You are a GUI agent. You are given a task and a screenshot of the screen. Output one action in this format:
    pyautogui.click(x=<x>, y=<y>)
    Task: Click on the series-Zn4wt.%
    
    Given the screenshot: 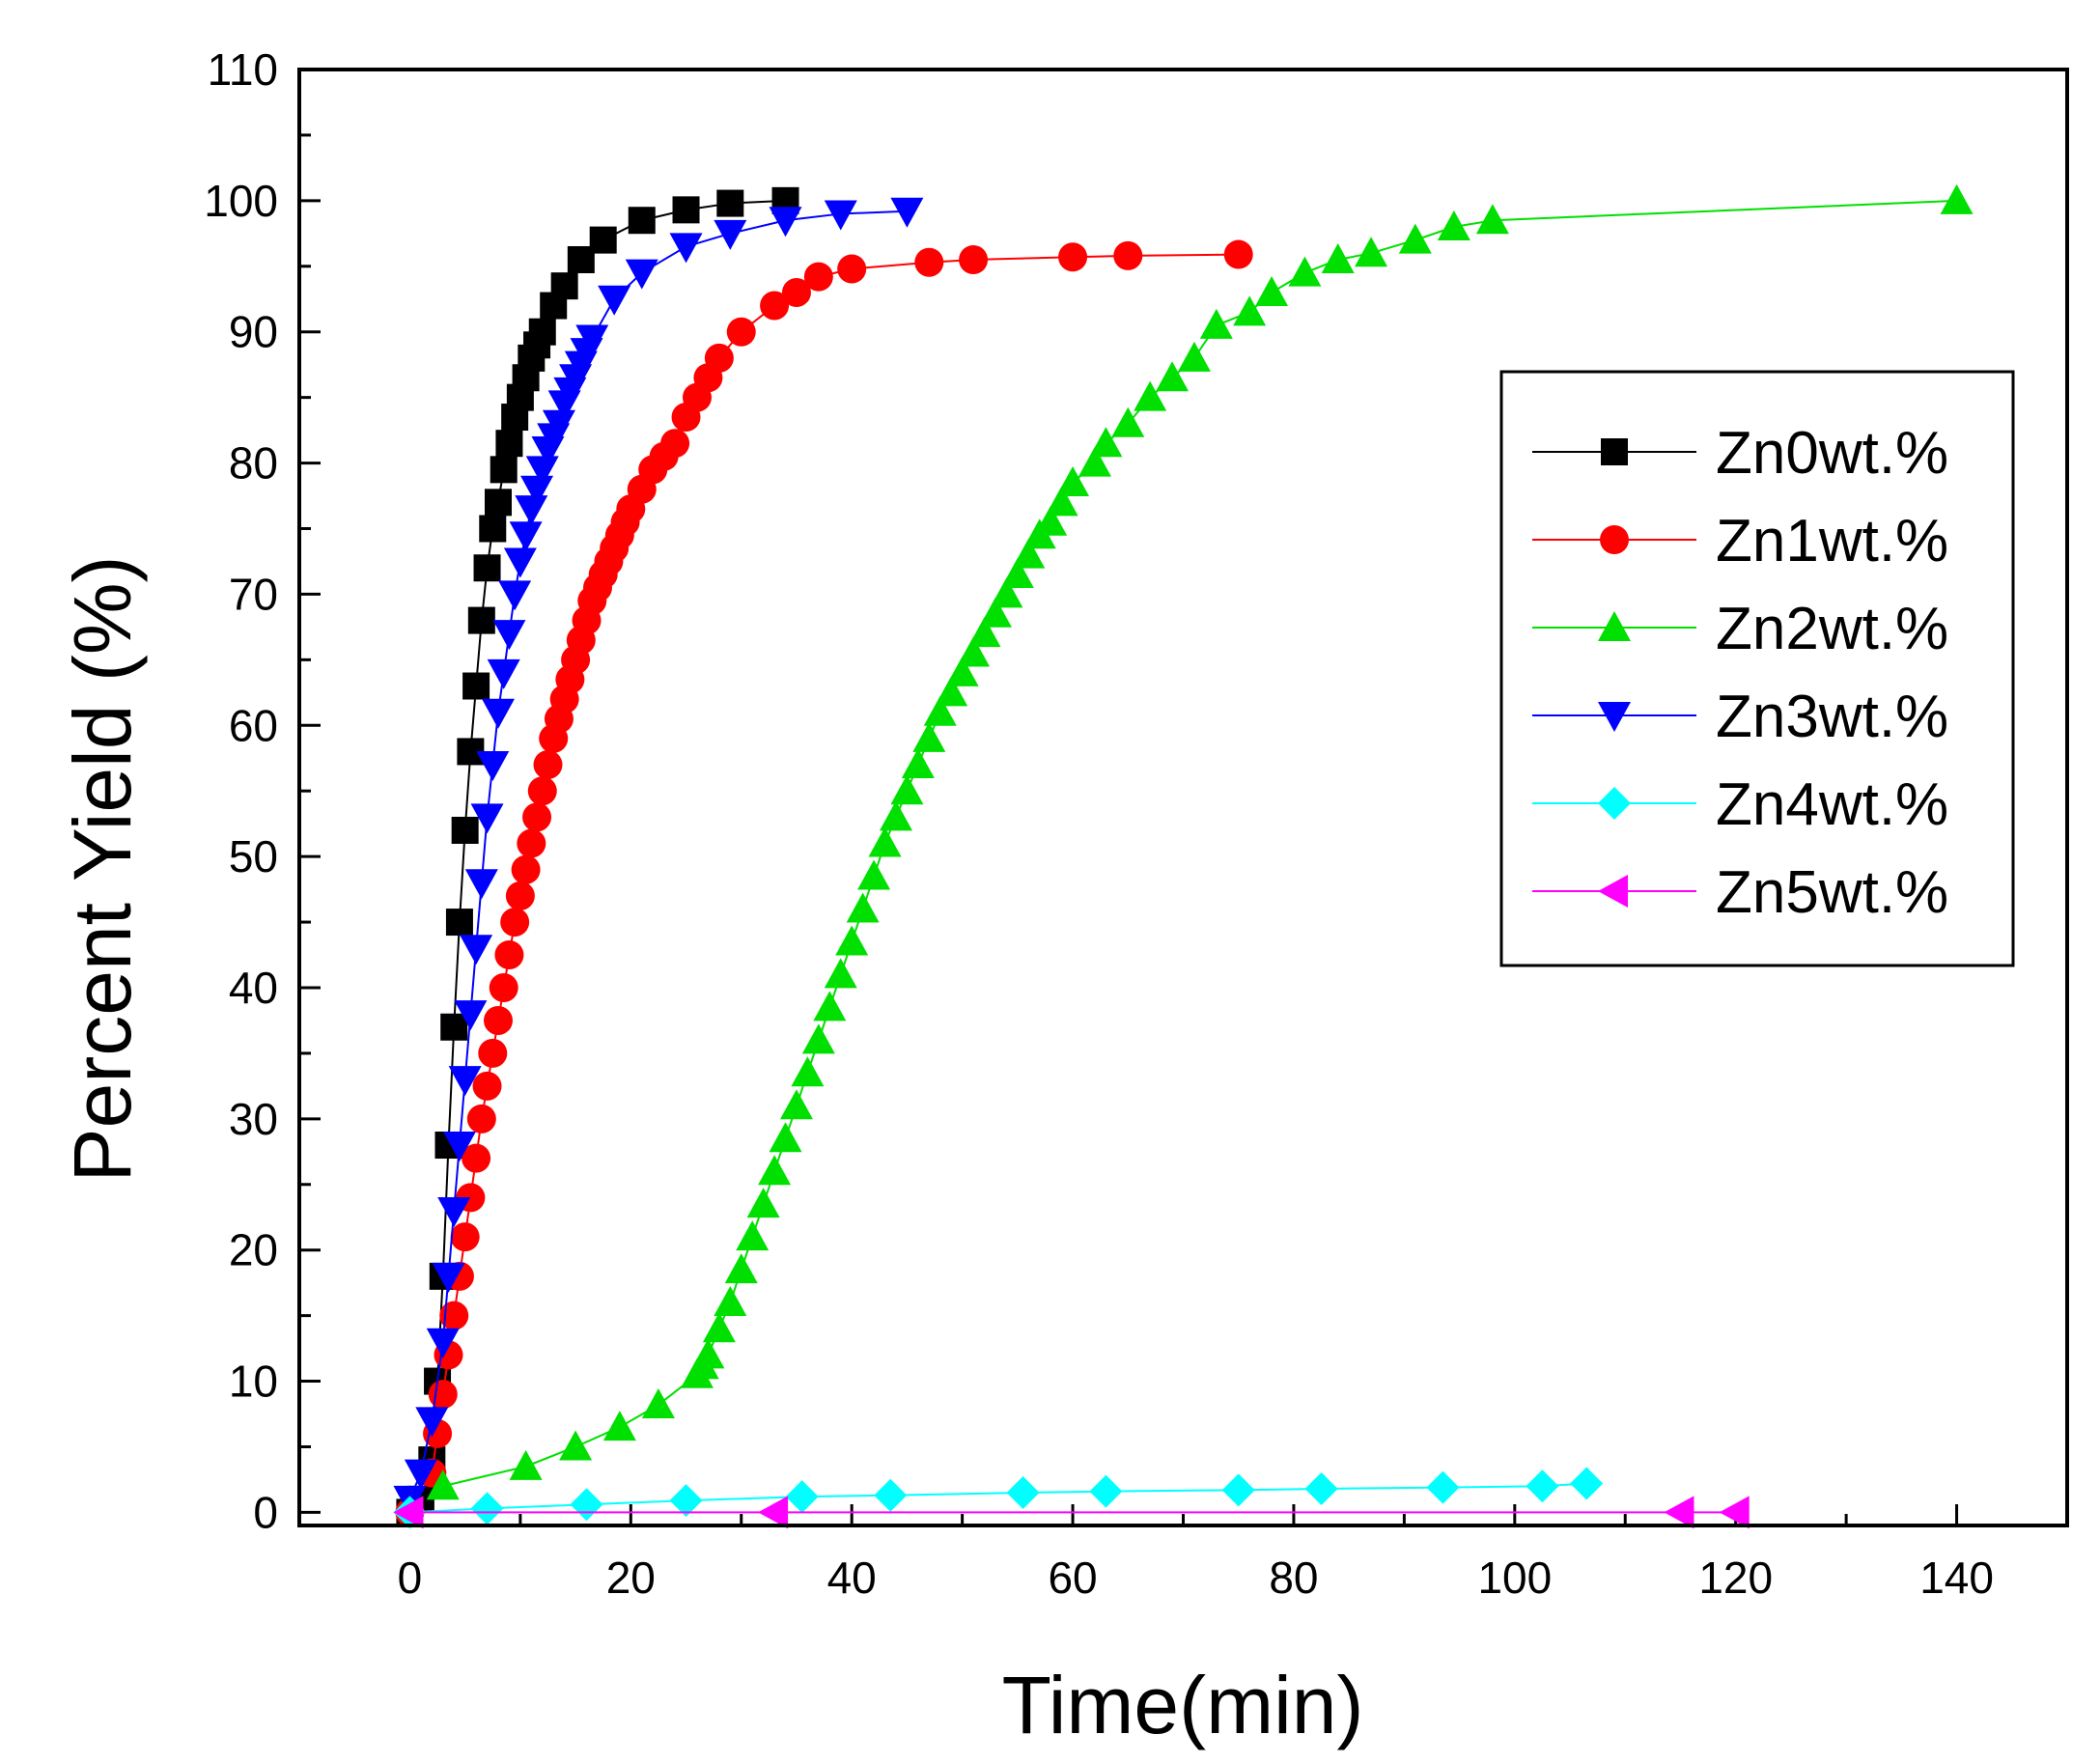 What is the action you would take?
    pyautogui.click(x=999, y=1498)
    